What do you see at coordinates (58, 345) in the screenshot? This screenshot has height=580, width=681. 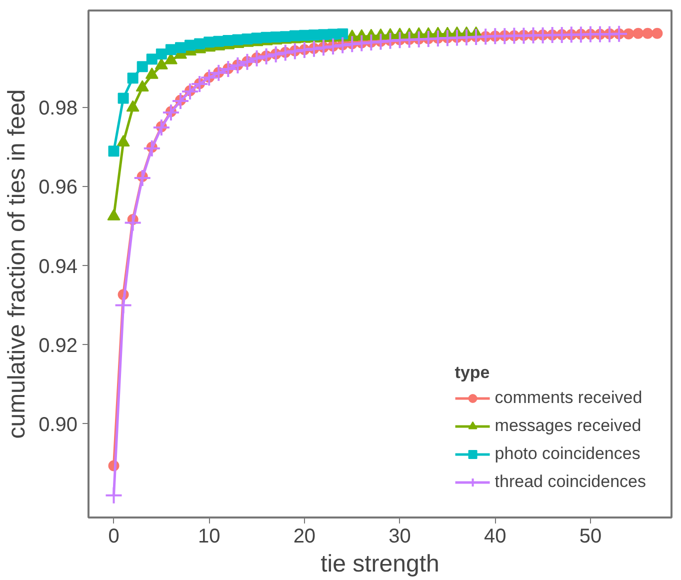 I see `y-tick-label: 0.92` at bounding box center [58, 345].